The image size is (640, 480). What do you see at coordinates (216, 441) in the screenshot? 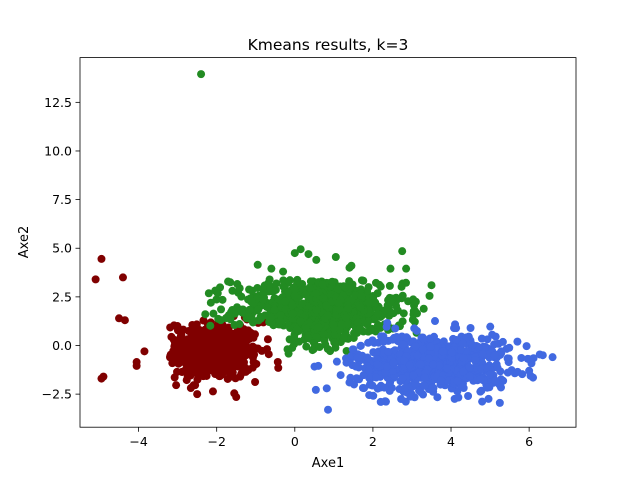
I see `x-tick-label: −2` at bounding box center [216, 441].